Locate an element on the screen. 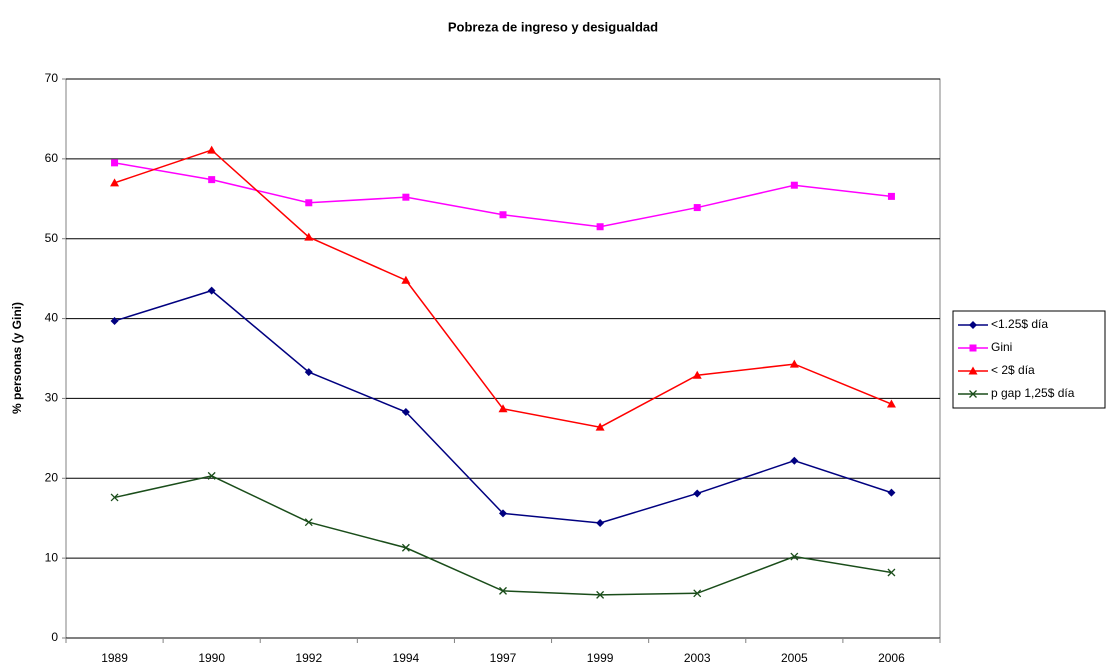  y-tick-label: 20 is located at coordinates (52, 477).